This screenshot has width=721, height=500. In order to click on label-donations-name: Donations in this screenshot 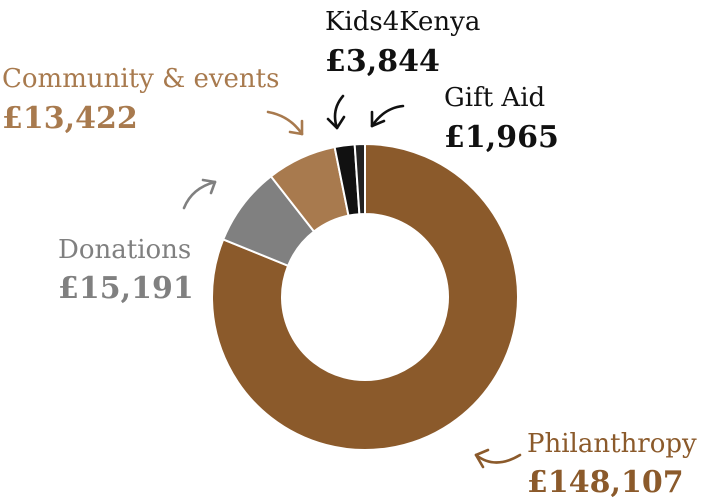, I will do `click(124, 250)`.